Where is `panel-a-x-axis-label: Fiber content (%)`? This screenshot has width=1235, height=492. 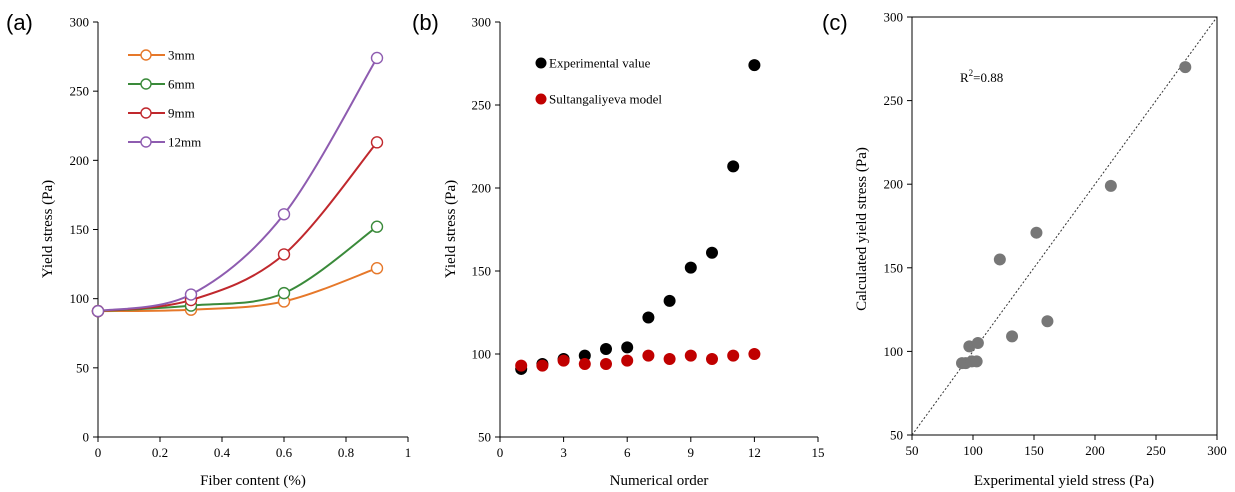
panel-a-x-axis-label: Fiber content (%) is located at coordinates (253, 481).